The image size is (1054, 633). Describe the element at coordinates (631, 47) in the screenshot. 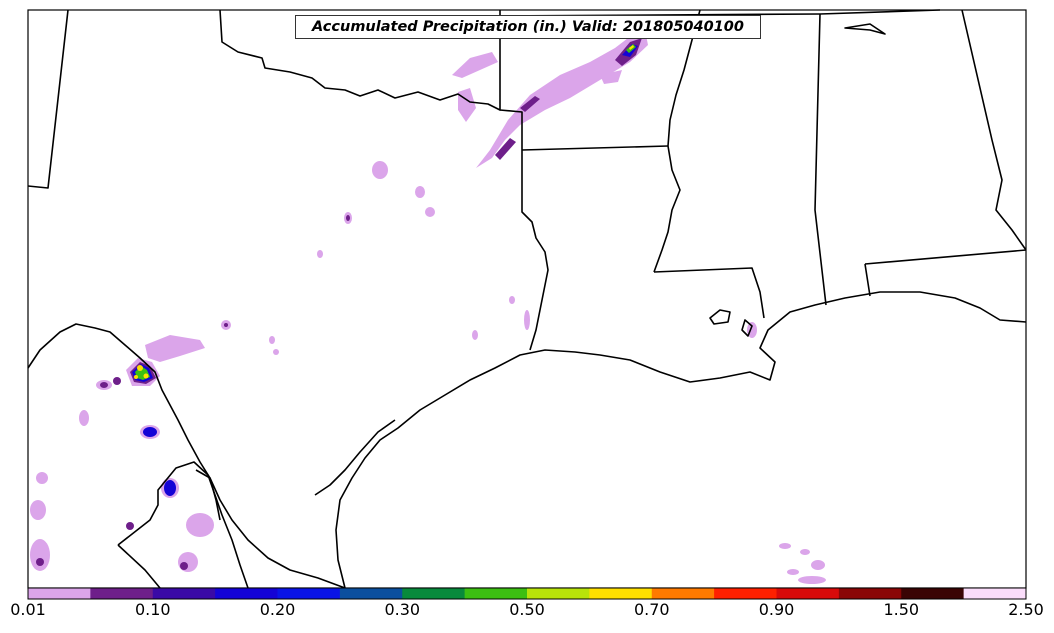

I see `precip-core-ms-yellow` at that location.